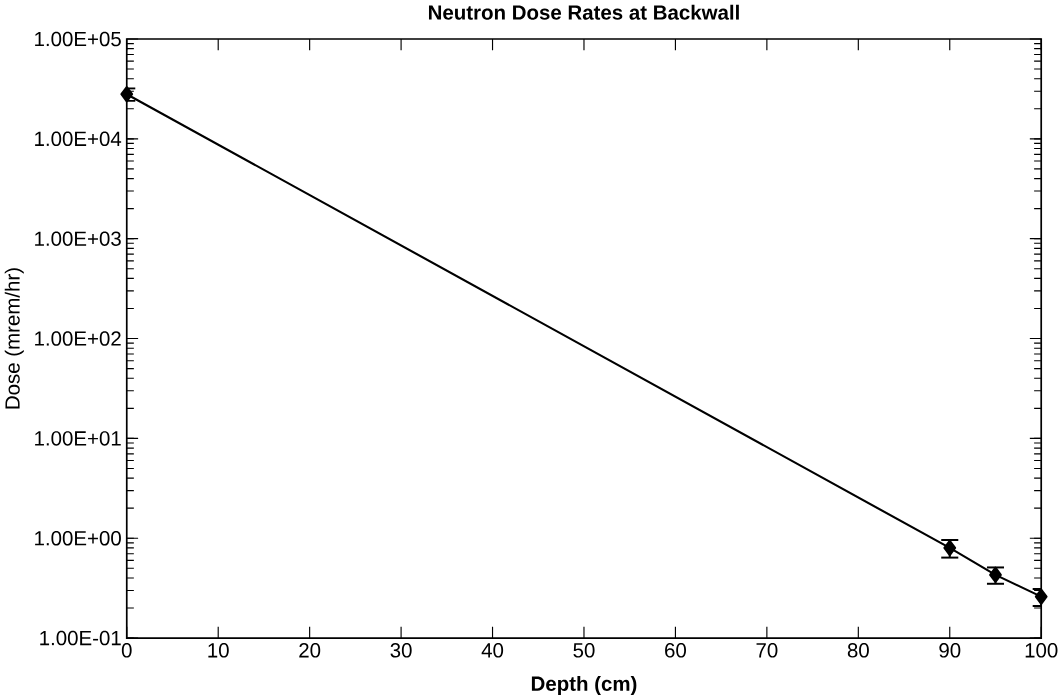  Describe the element at coordinates (78, 239) in the screenshot. I see `y-tick-label: 1.00E+03` at that location.